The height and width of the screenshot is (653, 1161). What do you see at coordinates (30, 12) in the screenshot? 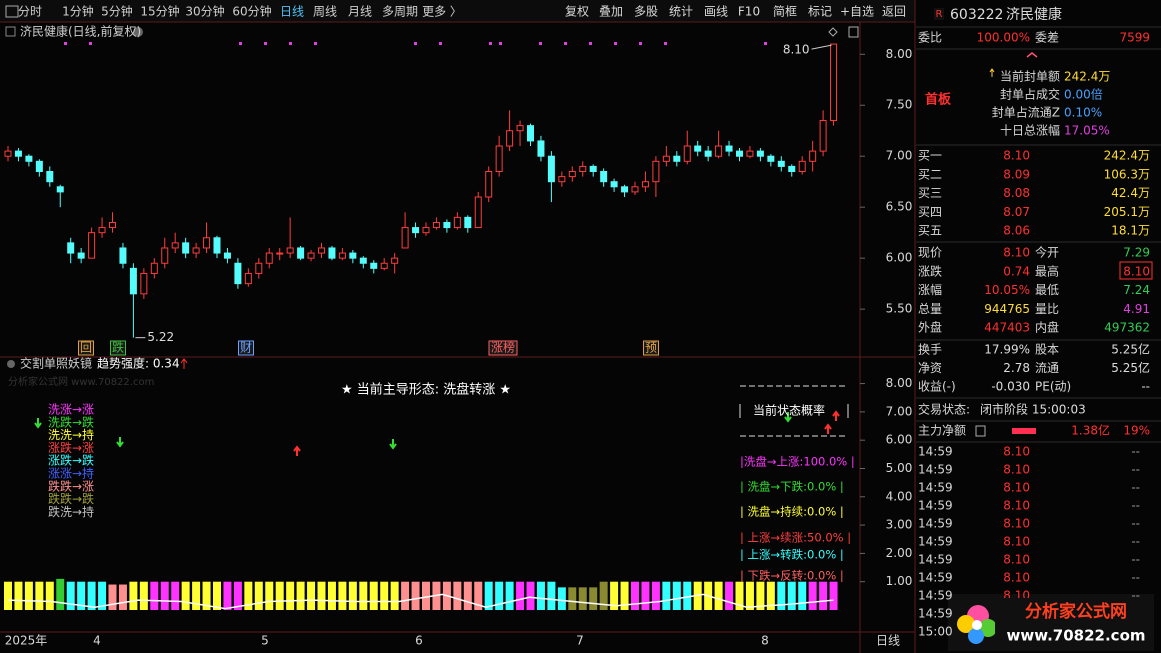
I see `toolbar-tab: 分时` at bounding box center [30, 12].